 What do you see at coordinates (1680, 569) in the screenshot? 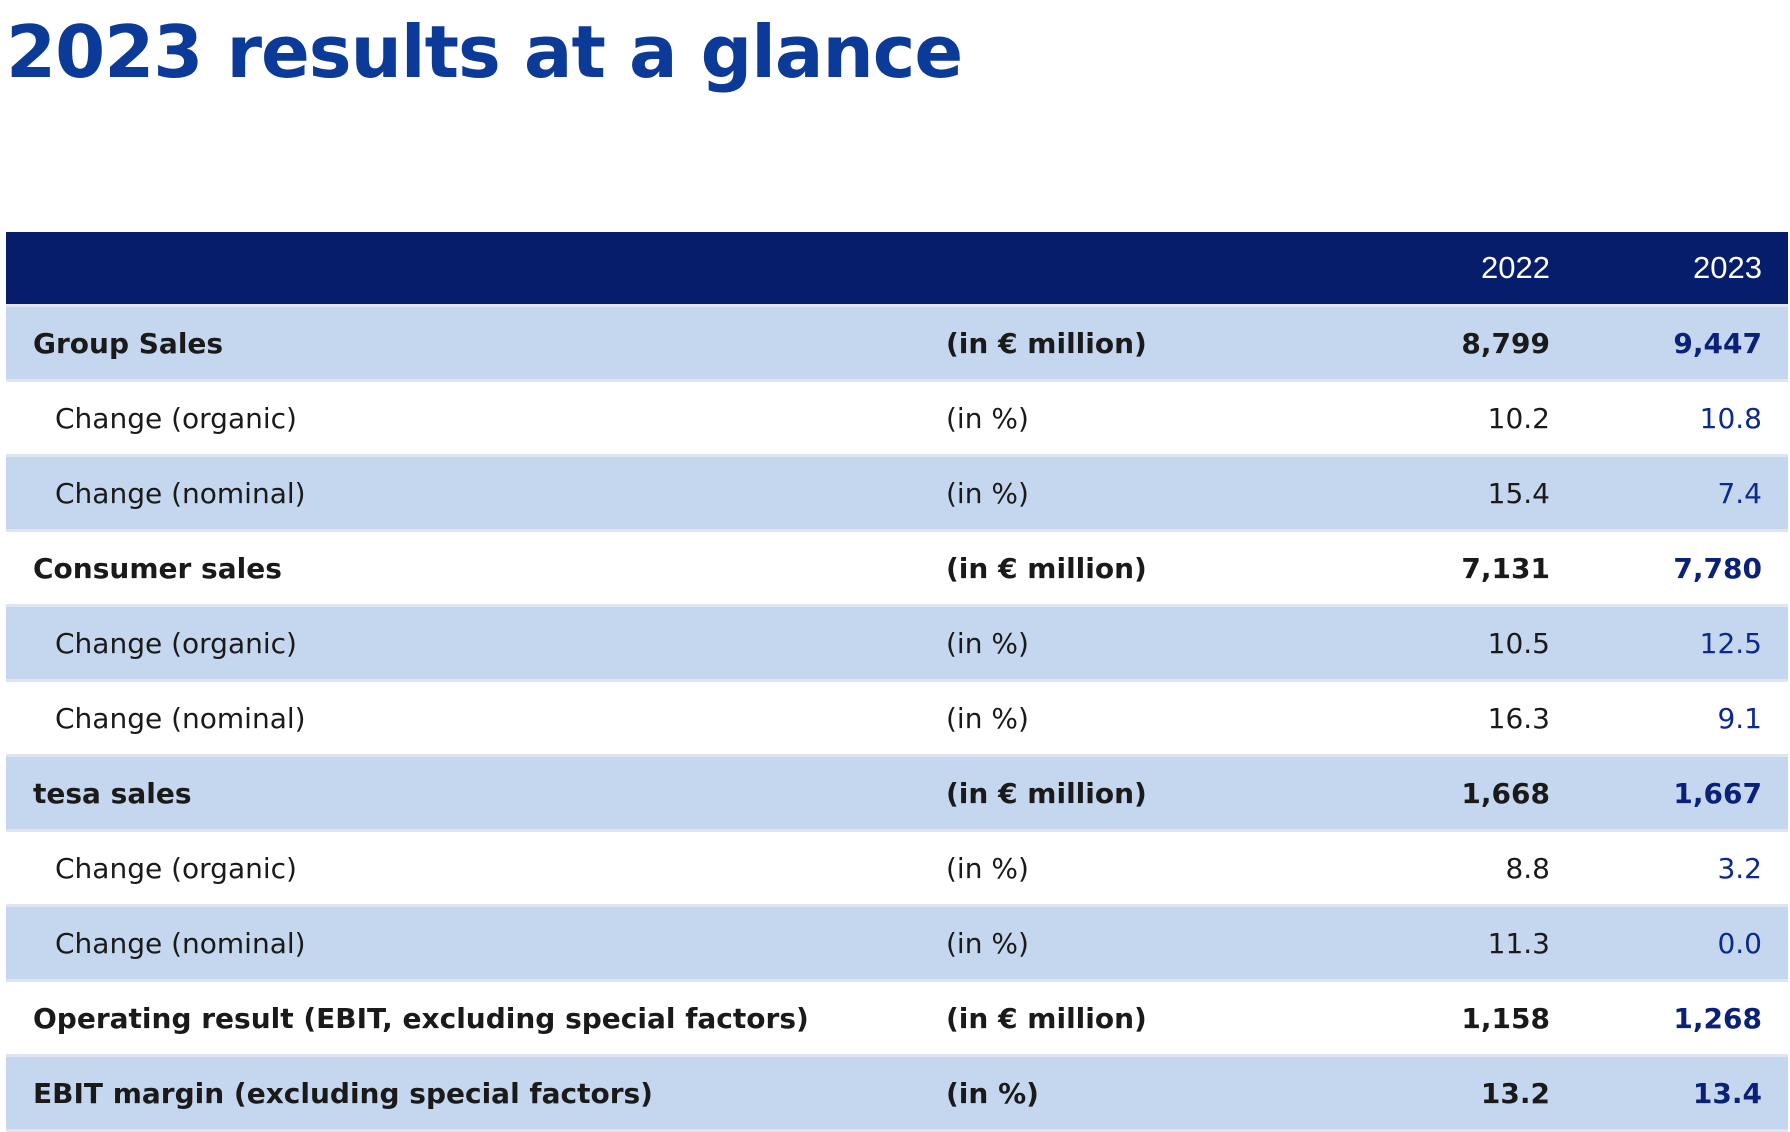
I see `row-value-2023: 7,780` at bounding box center [1680, 569].